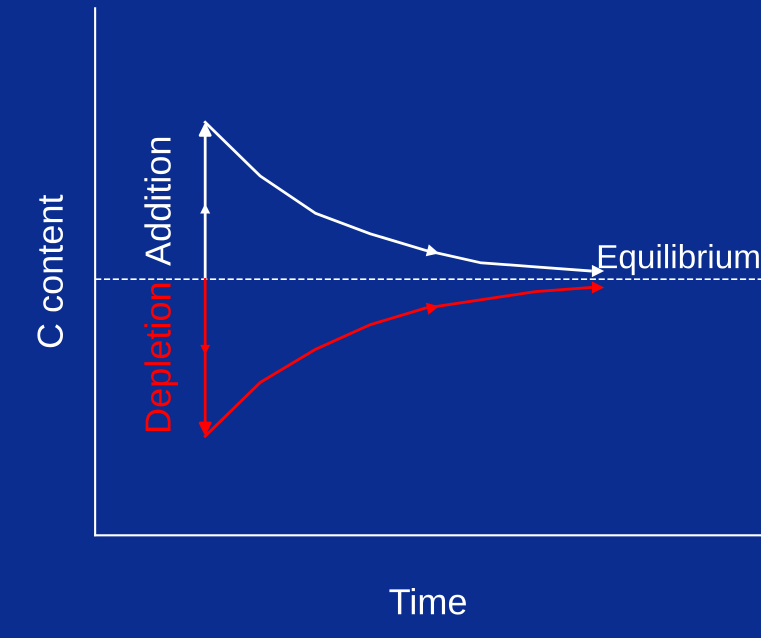  Describe the element at coordinates (157, 202) in the screenshot. I see `legend-label: Addition` at that location.